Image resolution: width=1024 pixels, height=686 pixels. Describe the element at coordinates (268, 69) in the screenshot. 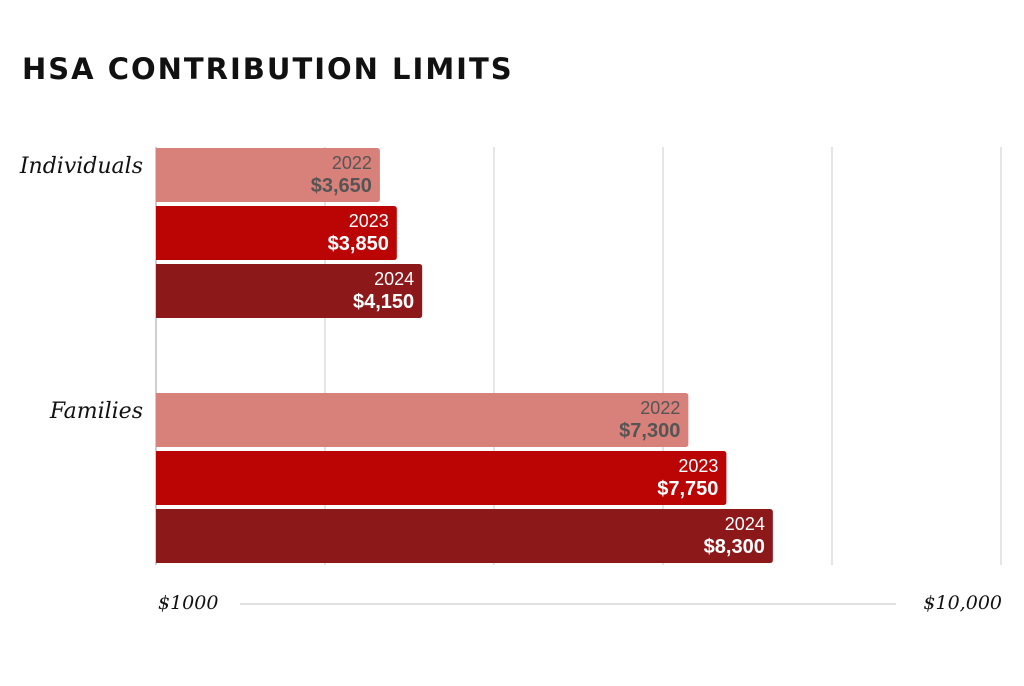

I see `chart-title: HSA CONTRIBUTION LIMITS` at that location.